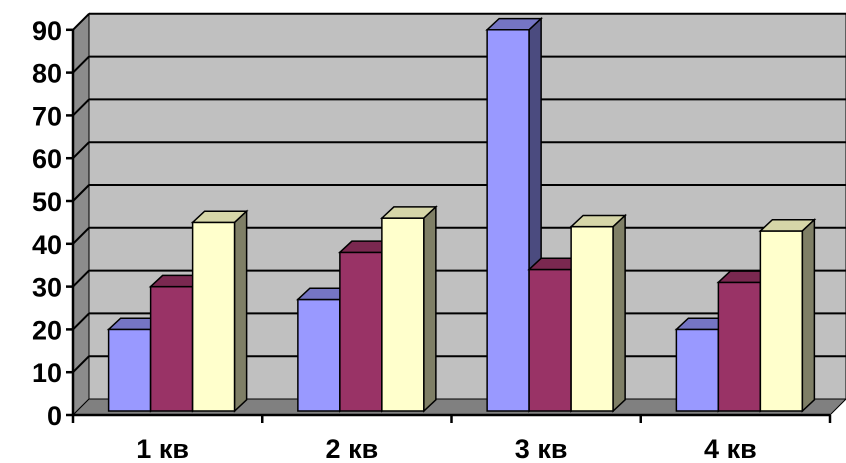 This screenshot has height=463, width=846. Describe the element at coordinates (81, 214) in the screenshot. I see `side-wall` at that location.